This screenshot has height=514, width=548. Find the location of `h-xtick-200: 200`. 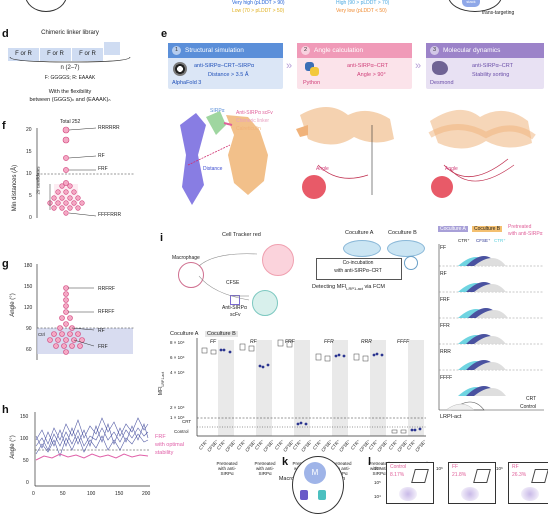

h-xtick-200: 200 is located at coordinates (146, 494).